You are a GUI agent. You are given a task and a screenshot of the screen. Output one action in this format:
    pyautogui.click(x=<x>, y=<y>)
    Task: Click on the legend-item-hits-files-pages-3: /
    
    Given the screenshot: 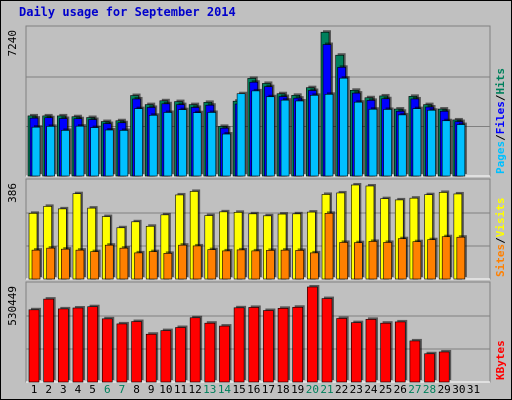 What is the action you would take?
    pyautogui.click(x=500, y=97)
    